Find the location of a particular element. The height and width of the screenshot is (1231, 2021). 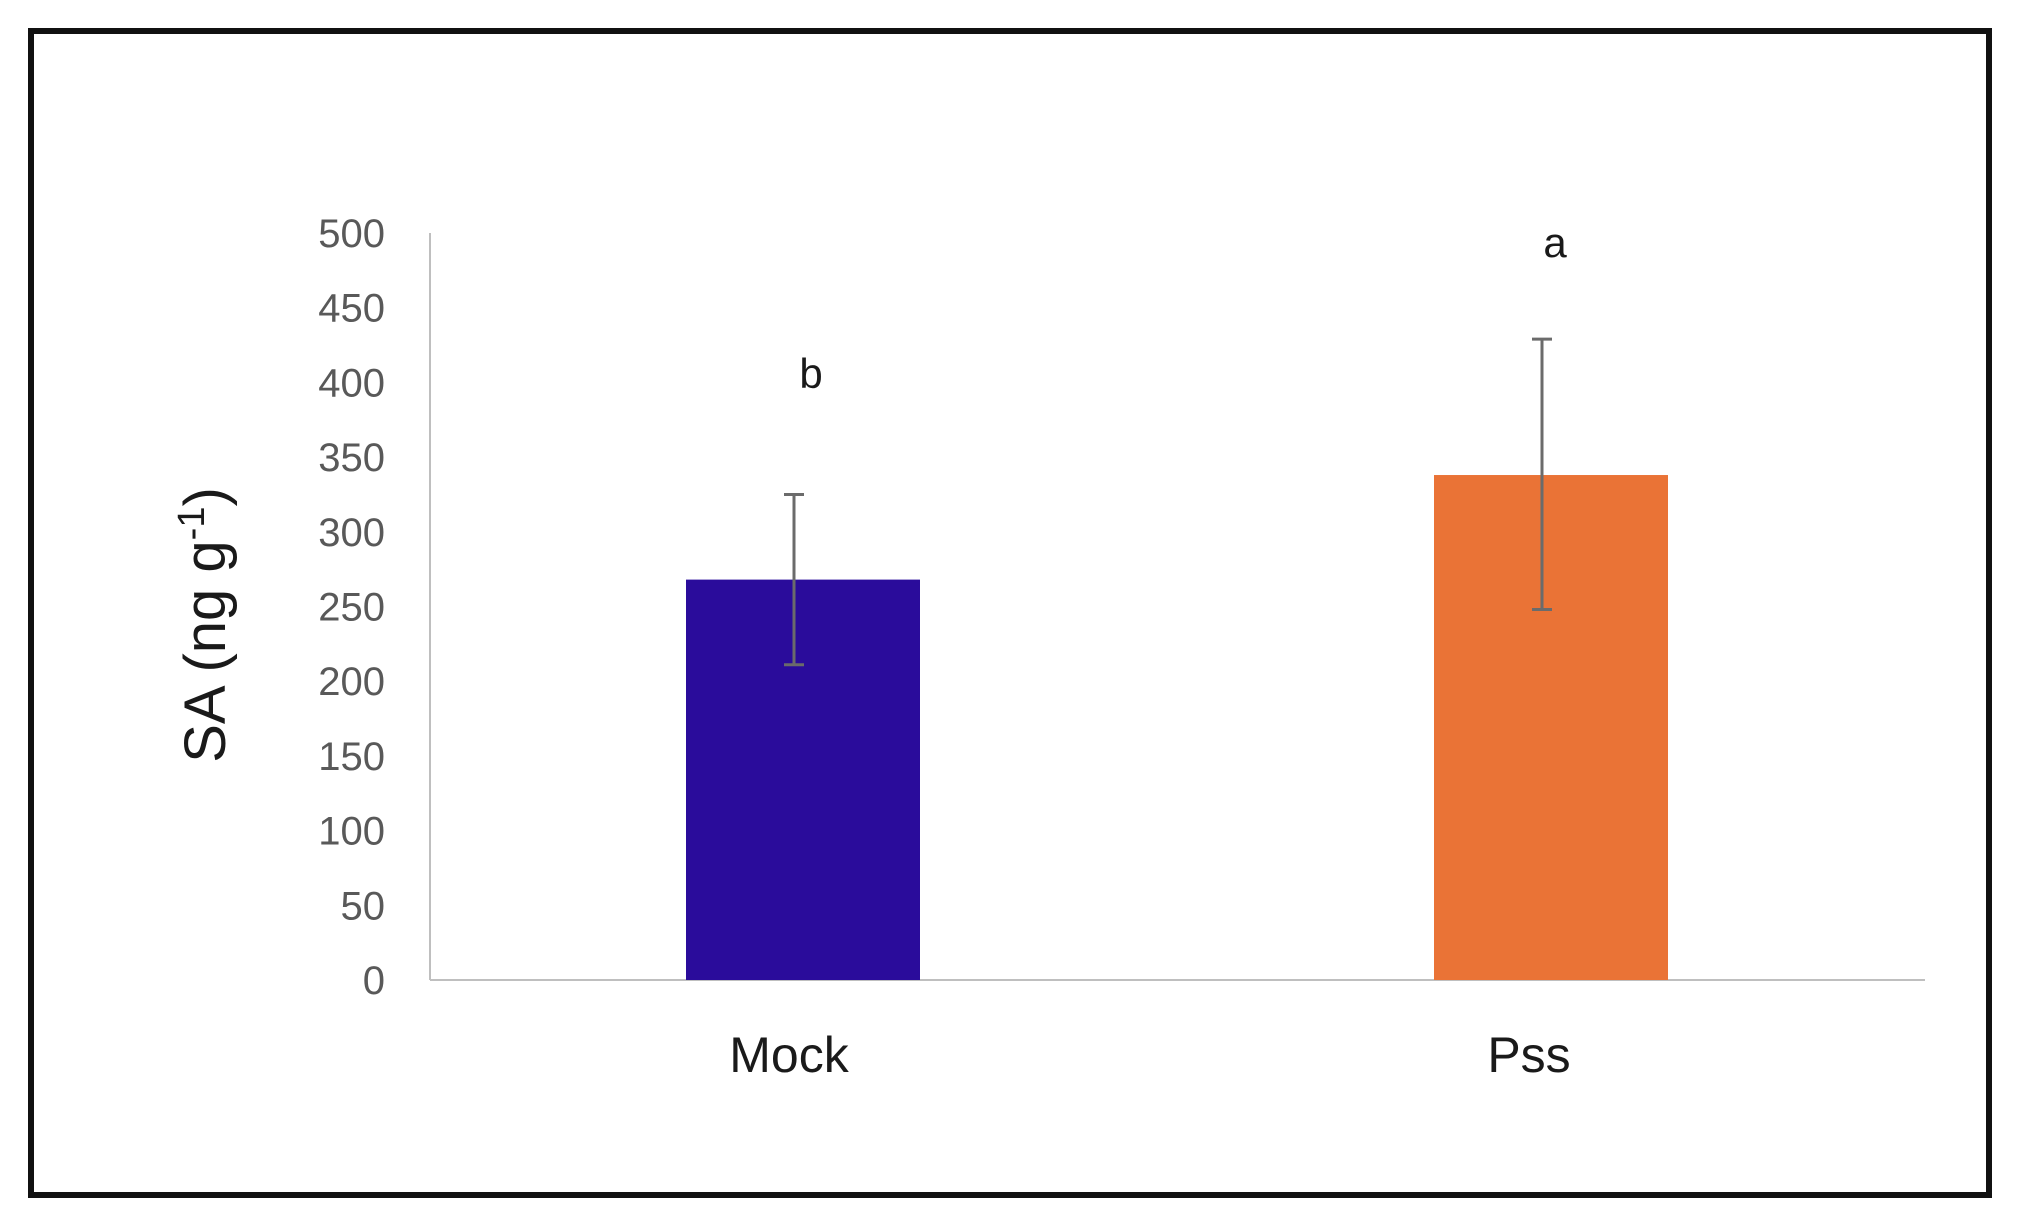

significance-label-mock: b is located at coordinates (810, 373).